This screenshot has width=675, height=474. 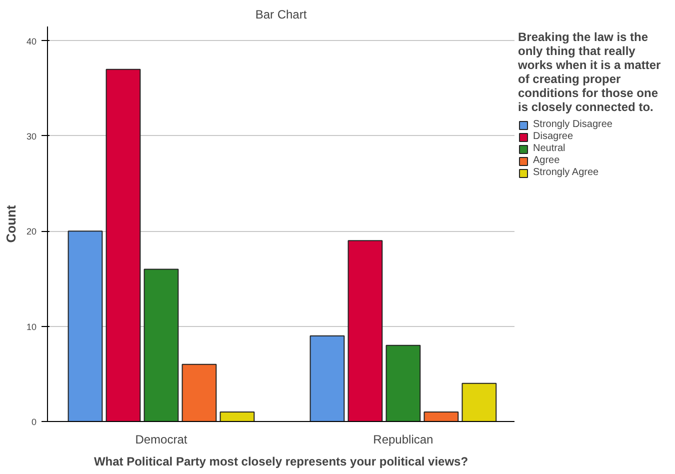 What do you see at coordinates (553, 136) in the screenshot?
I see `legend-label: Disagree` at bounding box center [553, 136].